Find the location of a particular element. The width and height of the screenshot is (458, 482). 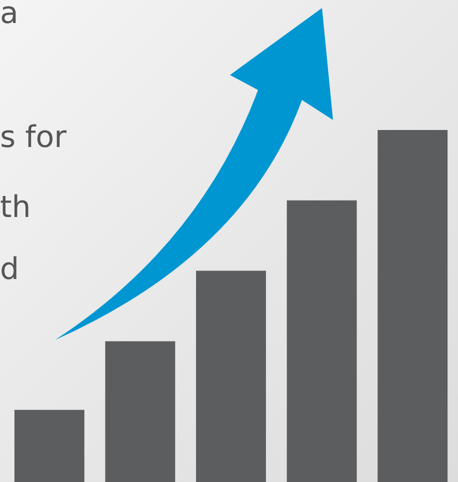

annotation: d is located at coordinates (10, 269).